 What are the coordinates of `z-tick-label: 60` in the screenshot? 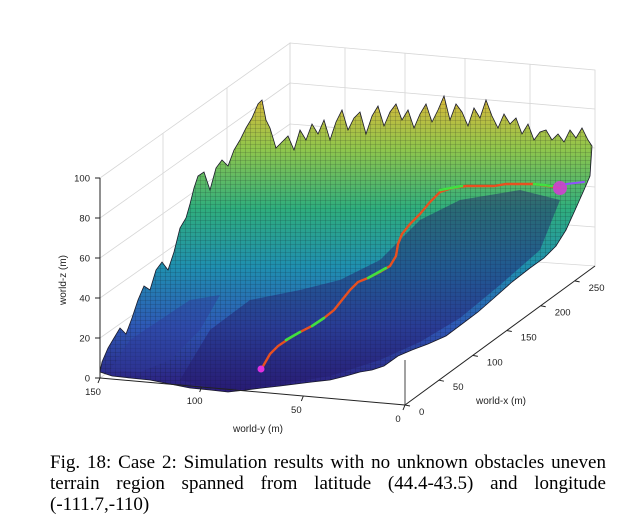 It's located at (84, 259).